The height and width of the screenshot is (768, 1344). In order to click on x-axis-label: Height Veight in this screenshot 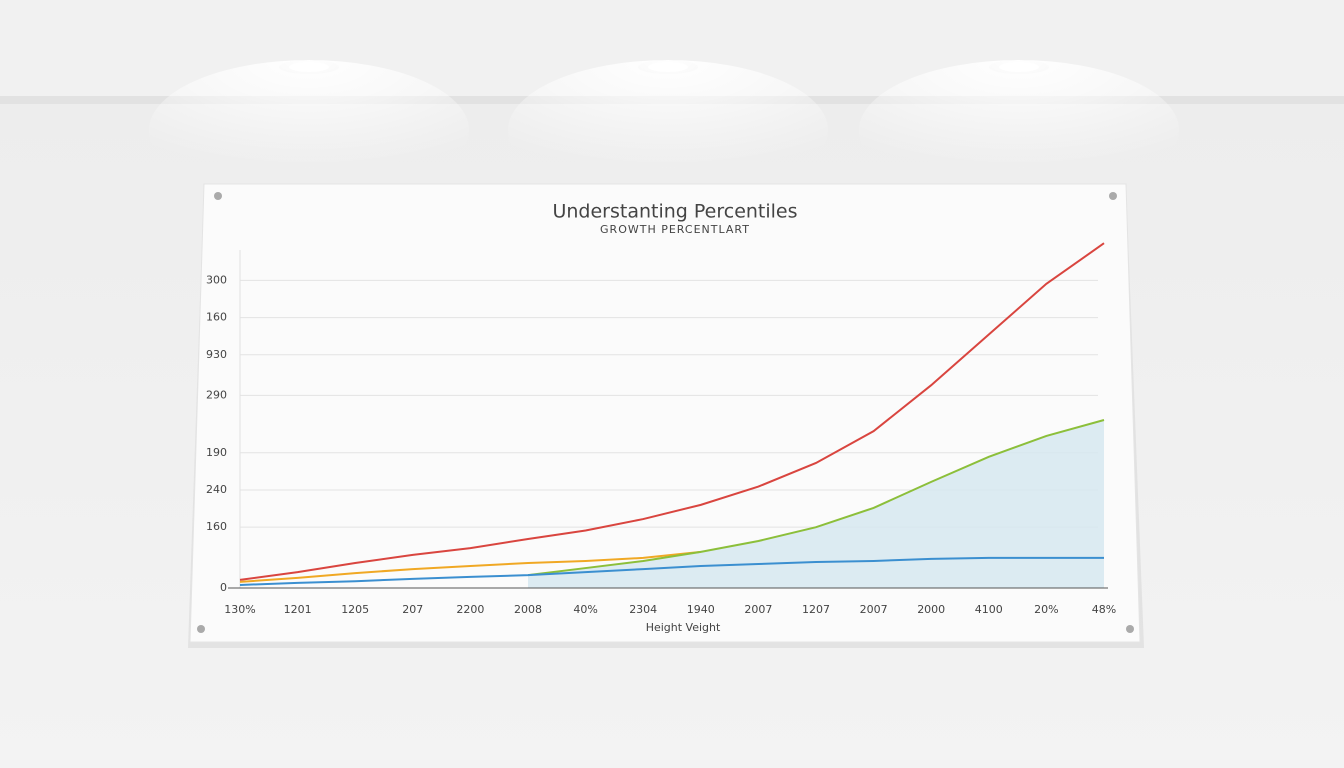, I will do `click(683, 627)`.